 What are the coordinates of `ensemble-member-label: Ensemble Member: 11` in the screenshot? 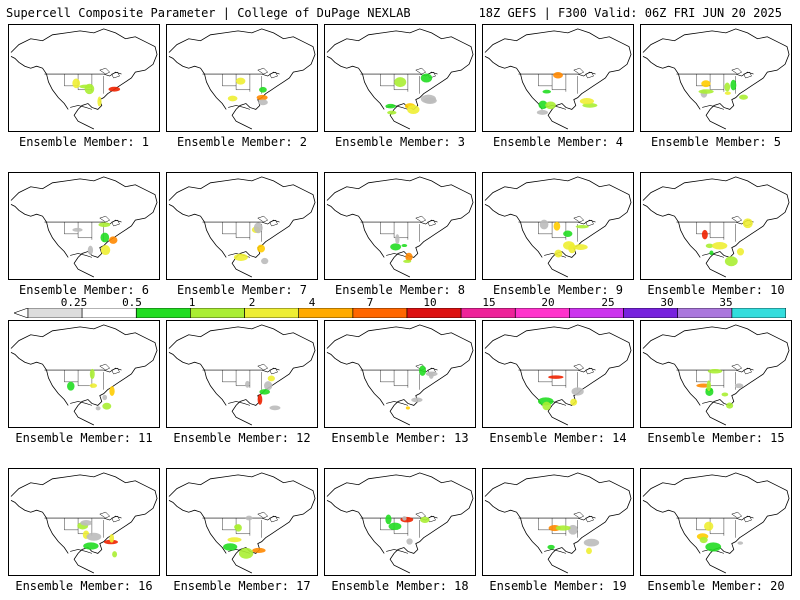 It's located at (84, 438).